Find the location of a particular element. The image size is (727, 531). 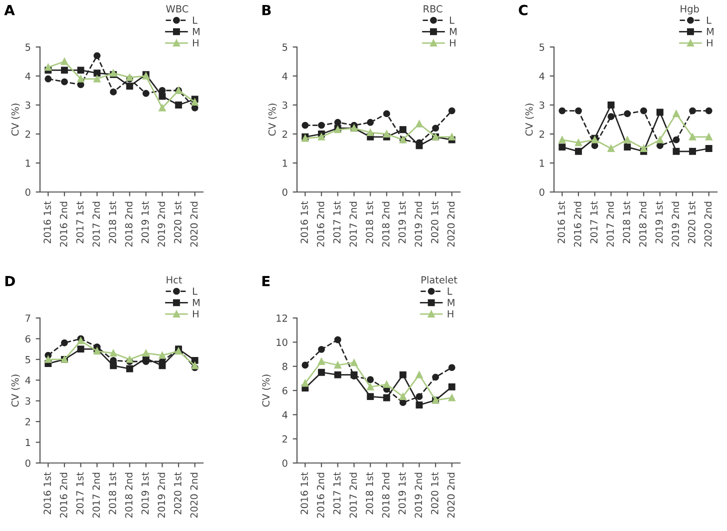

legend-title: Platelet is located at coordinates (440, 280).